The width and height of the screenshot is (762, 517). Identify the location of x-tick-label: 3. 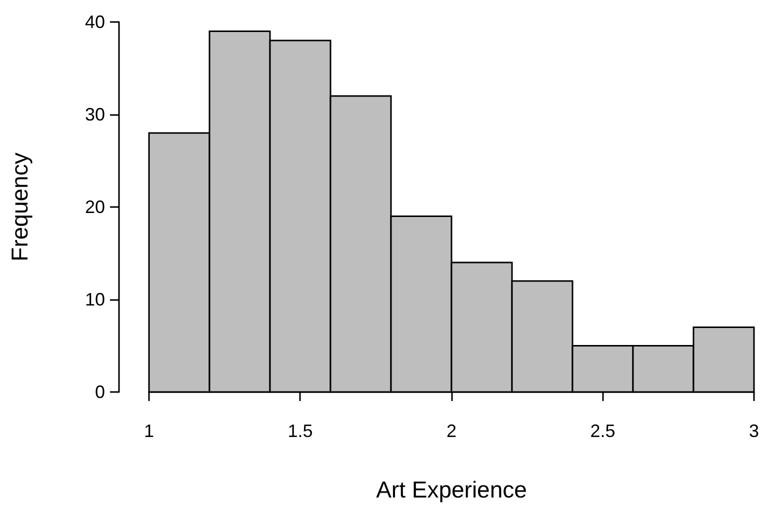
(753, 431).